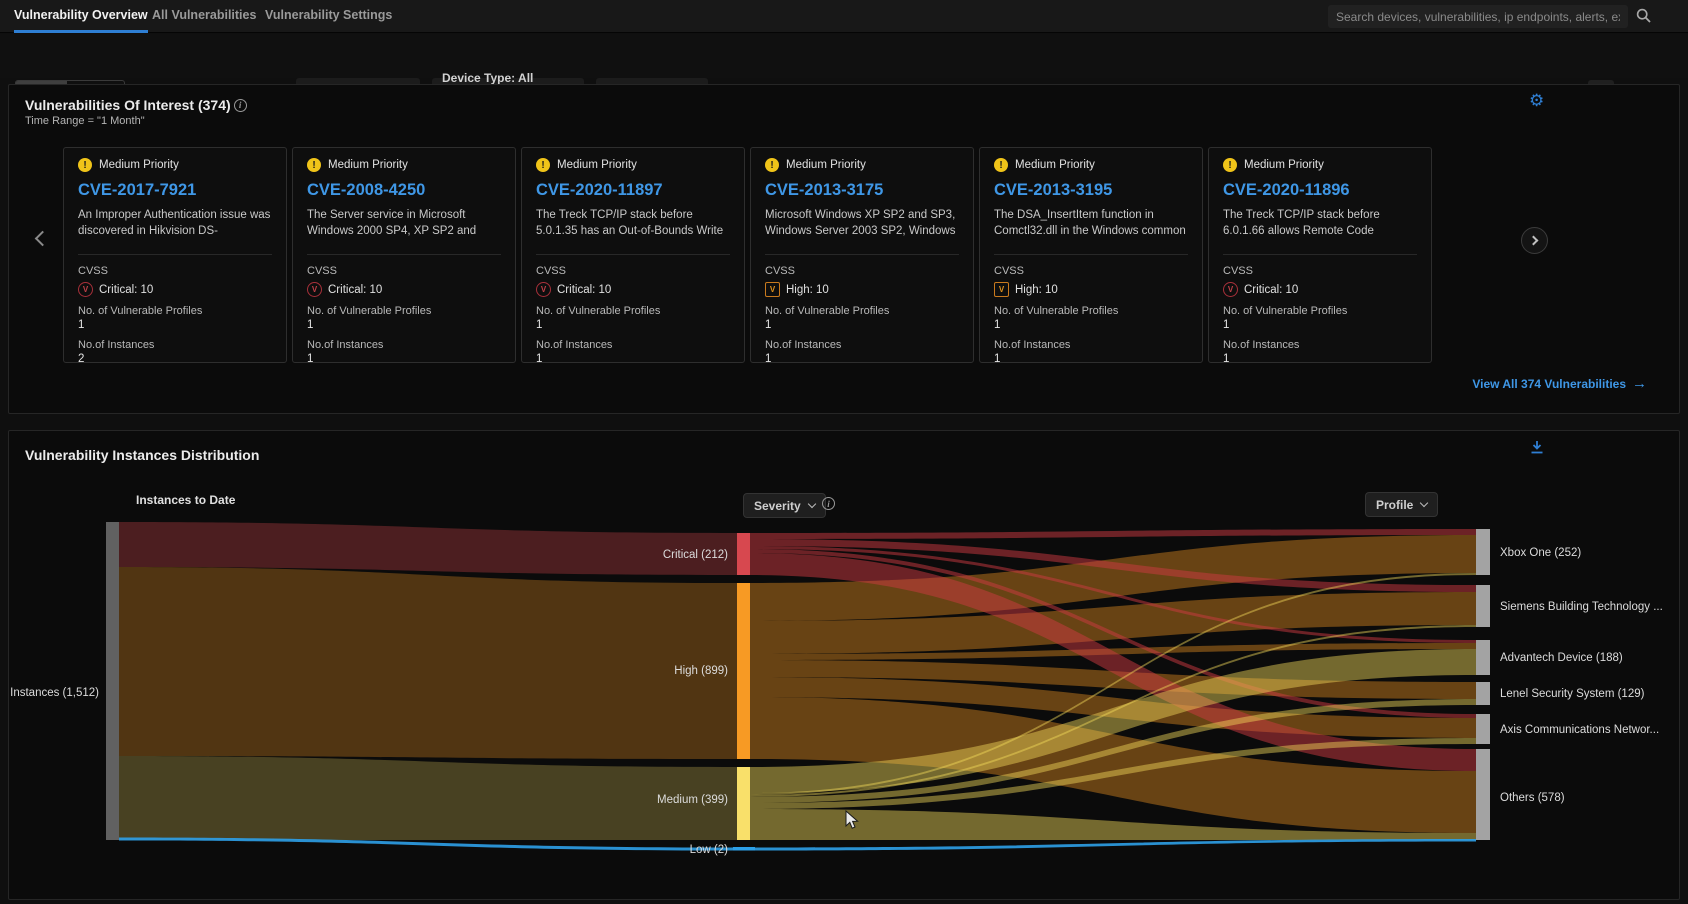  I want to click on instances-to-date-label: Instances to Date, so click(186, 500).